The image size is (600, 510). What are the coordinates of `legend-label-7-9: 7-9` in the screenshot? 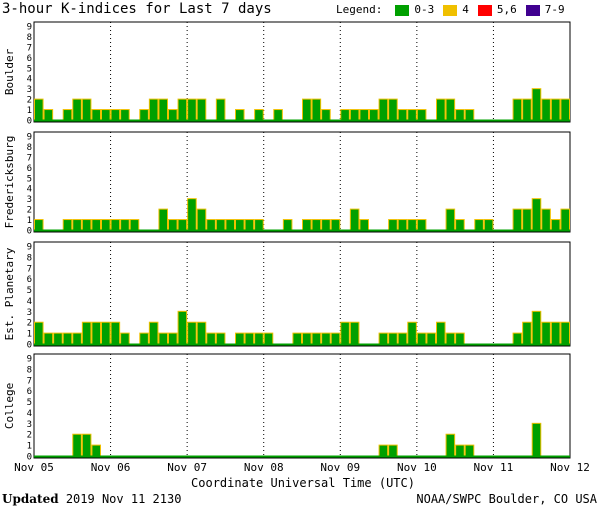 It's located at (554, 9).